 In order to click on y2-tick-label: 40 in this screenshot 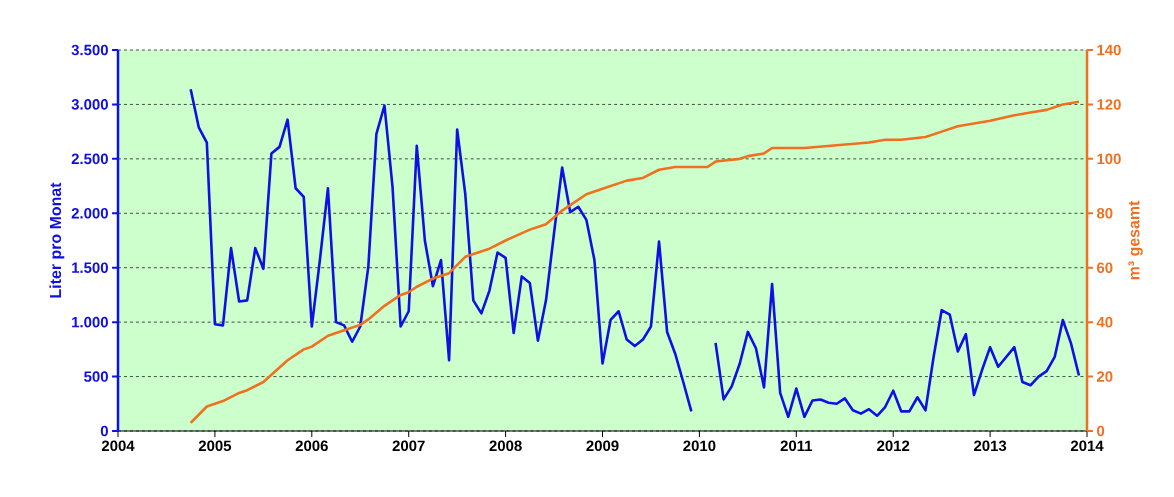, I will do `click(1104, 322)`.